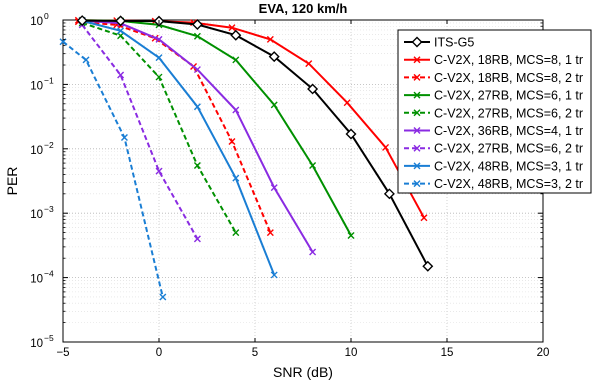 This screenshot has width=599, height=388. What do you see at coordinates (508, 184) in the screenshot?
I see `legend-label: C-V2X, 48RB, MCS=3, 2 tr` at bounding box center [508, 184].